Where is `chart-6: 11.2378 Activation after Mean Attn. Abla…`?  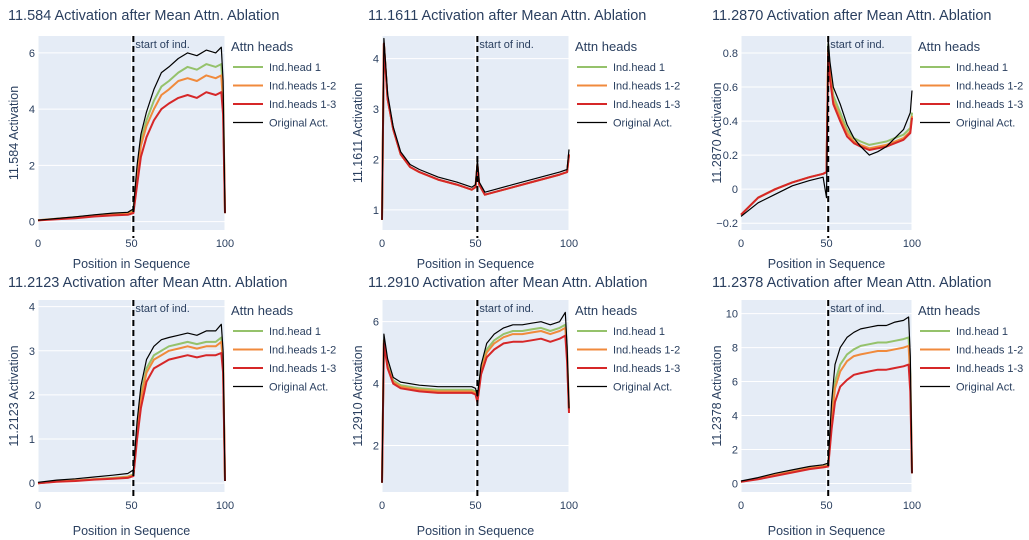 chart-6: 11.2378 Activation after Mean Attn. Abla… is located at coordinates (866, 406).